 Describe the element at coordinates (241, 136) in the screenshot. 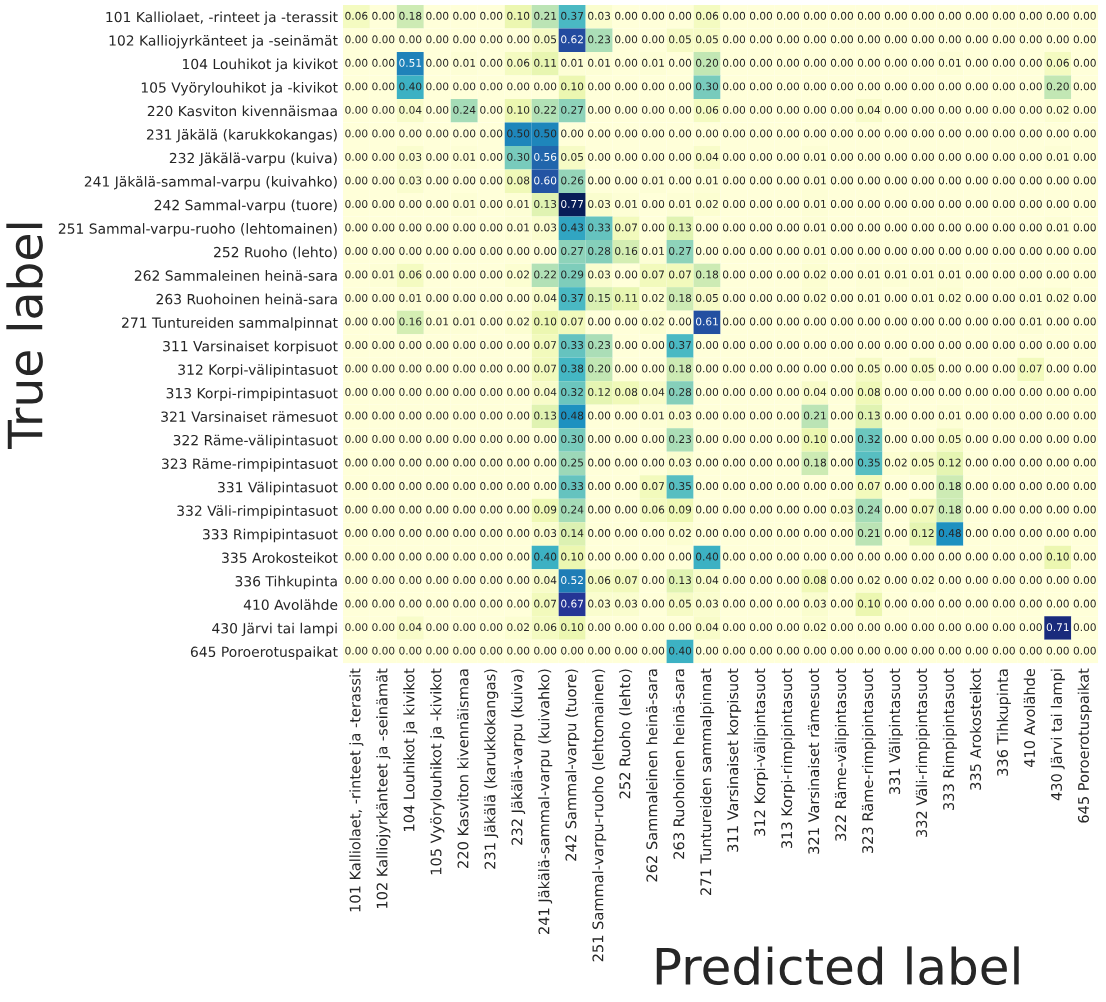

I see `y-tick-label: 231 Jäkälä (karukkokangas)` at that location.